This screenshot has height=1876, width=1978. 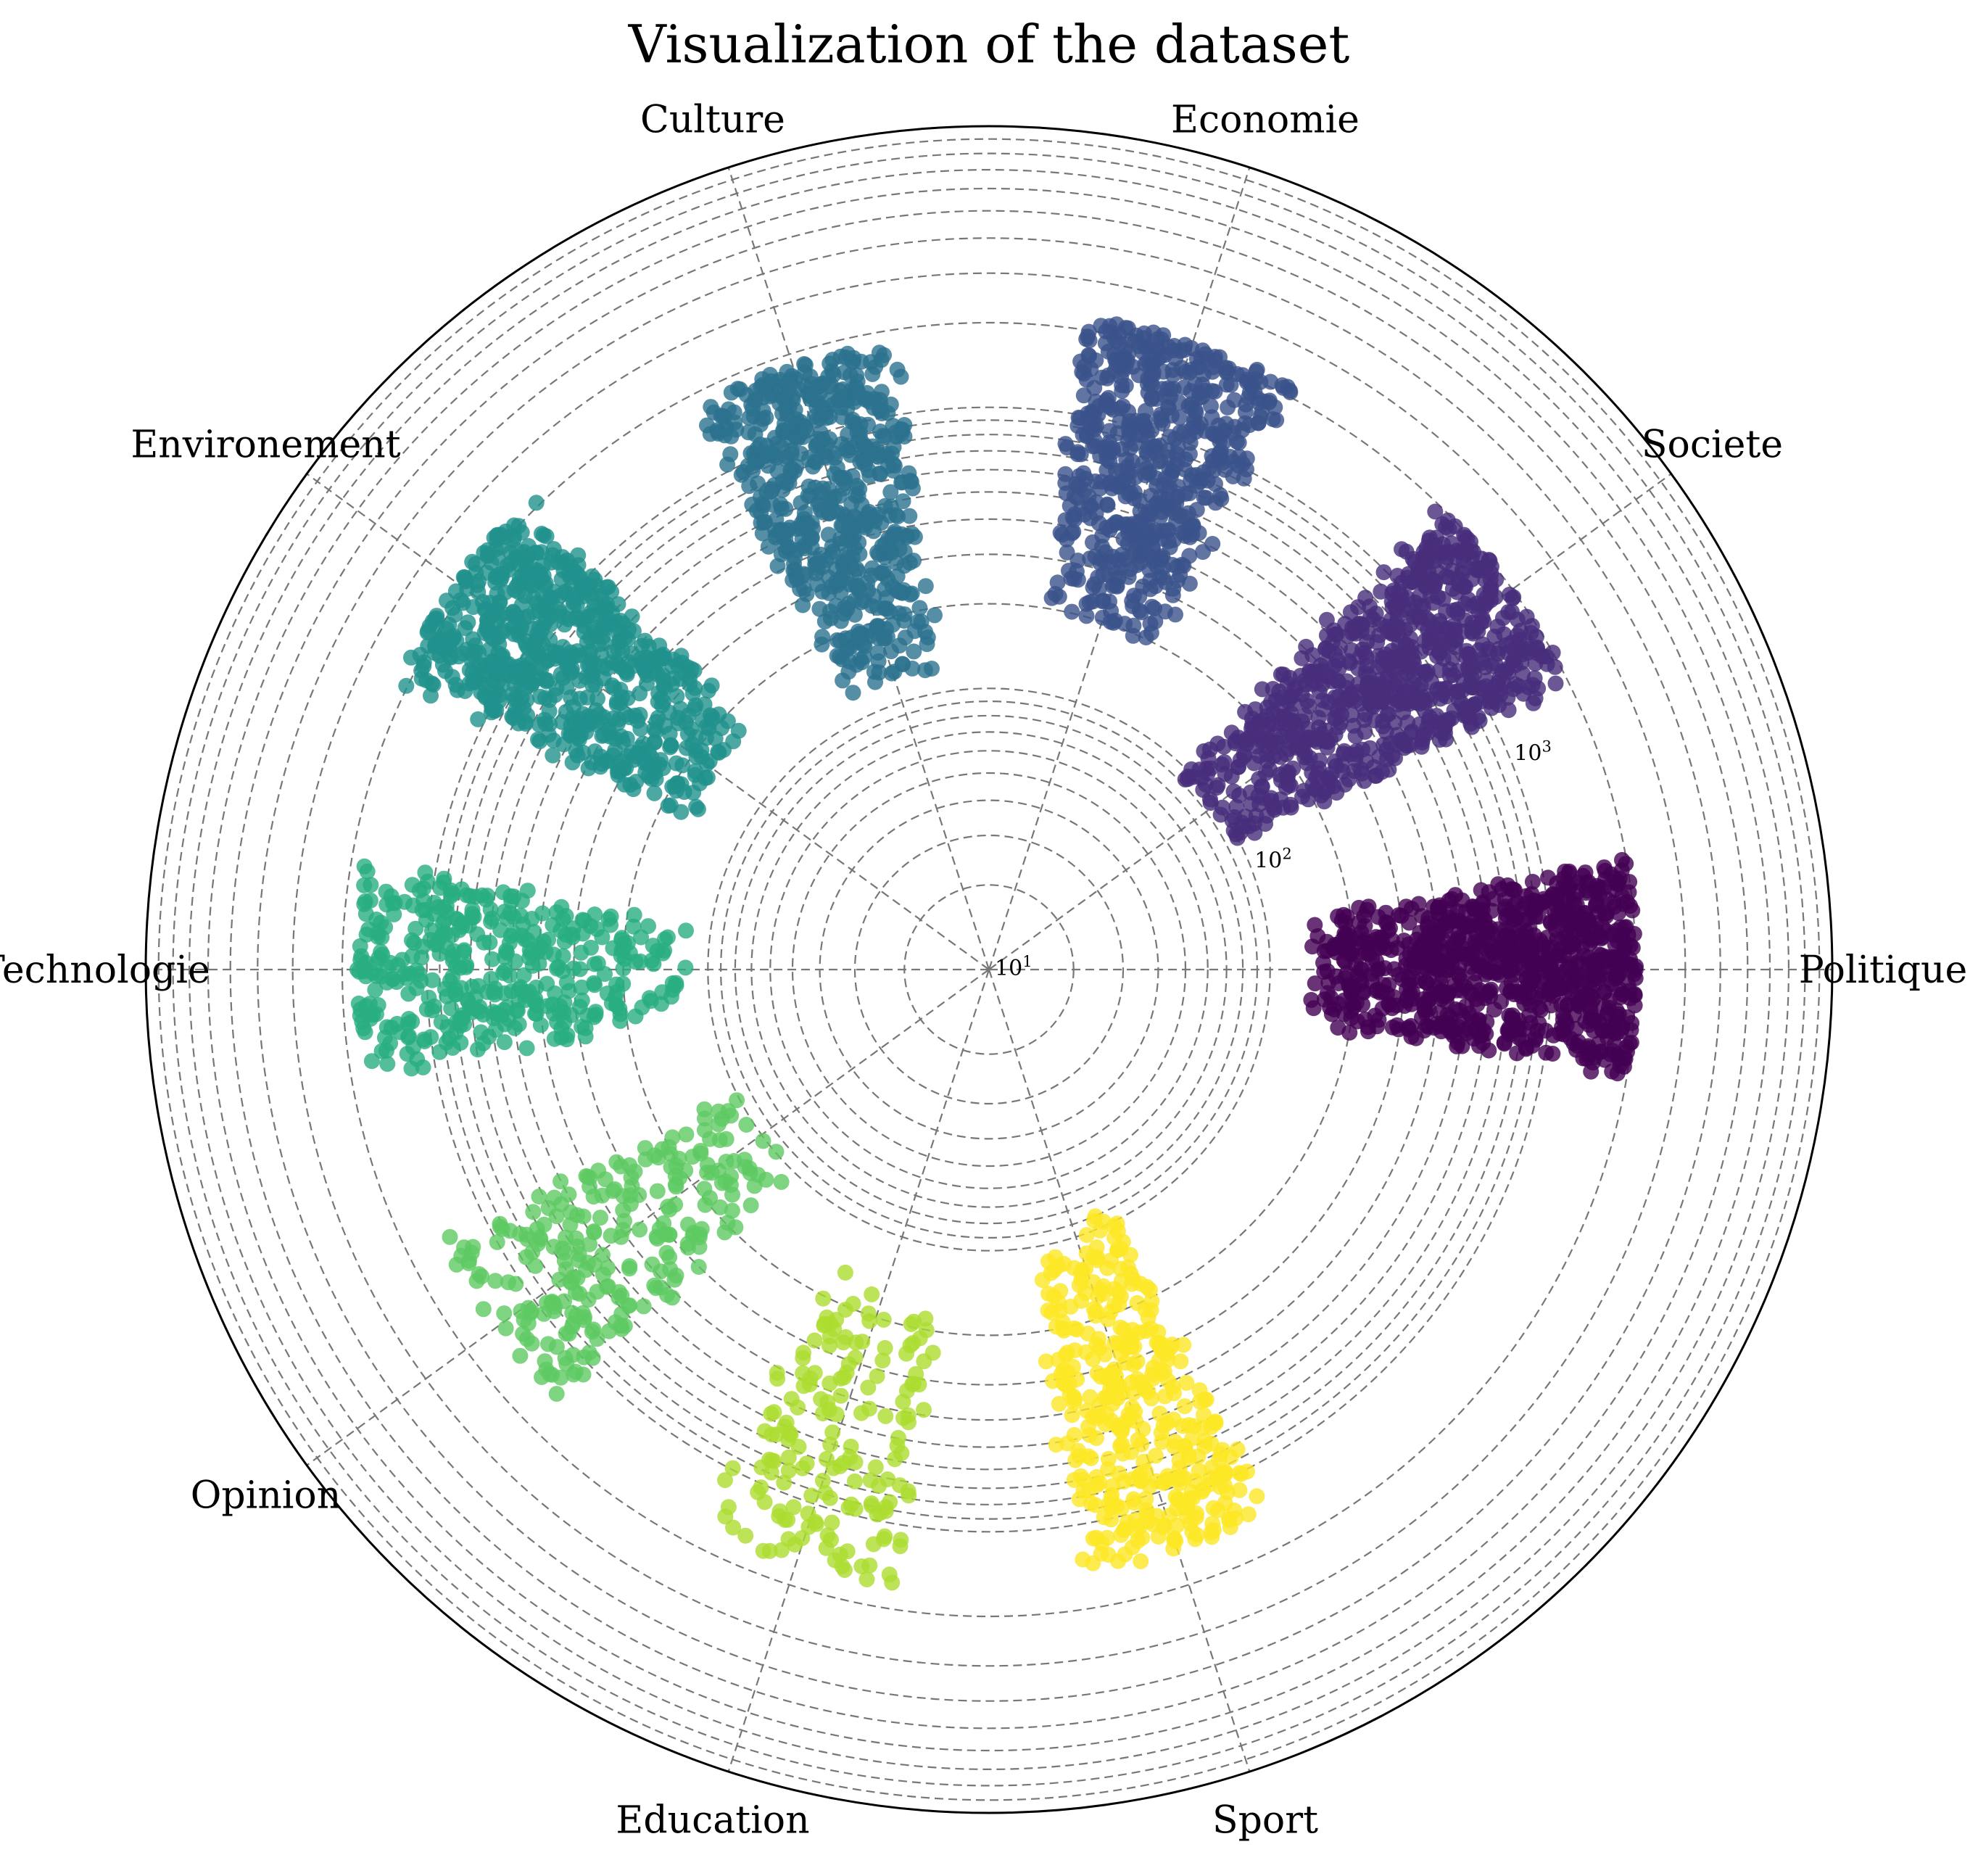 What do you see at coordinates (521, 967) in the screenshot?
I see `series-technologie` at bounding box center [521, 967].